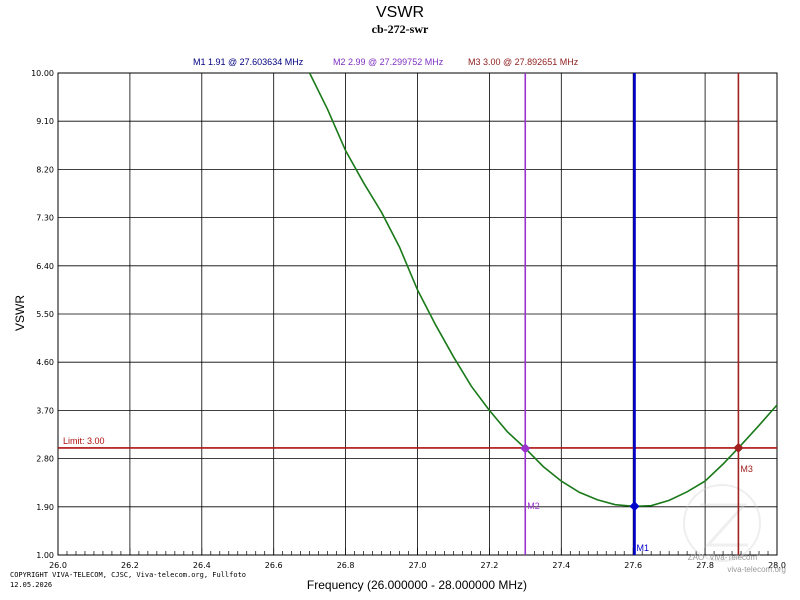 The image size is (800, 600). I want to click on limit-label: Limit: 3.00, so click(84, 441).